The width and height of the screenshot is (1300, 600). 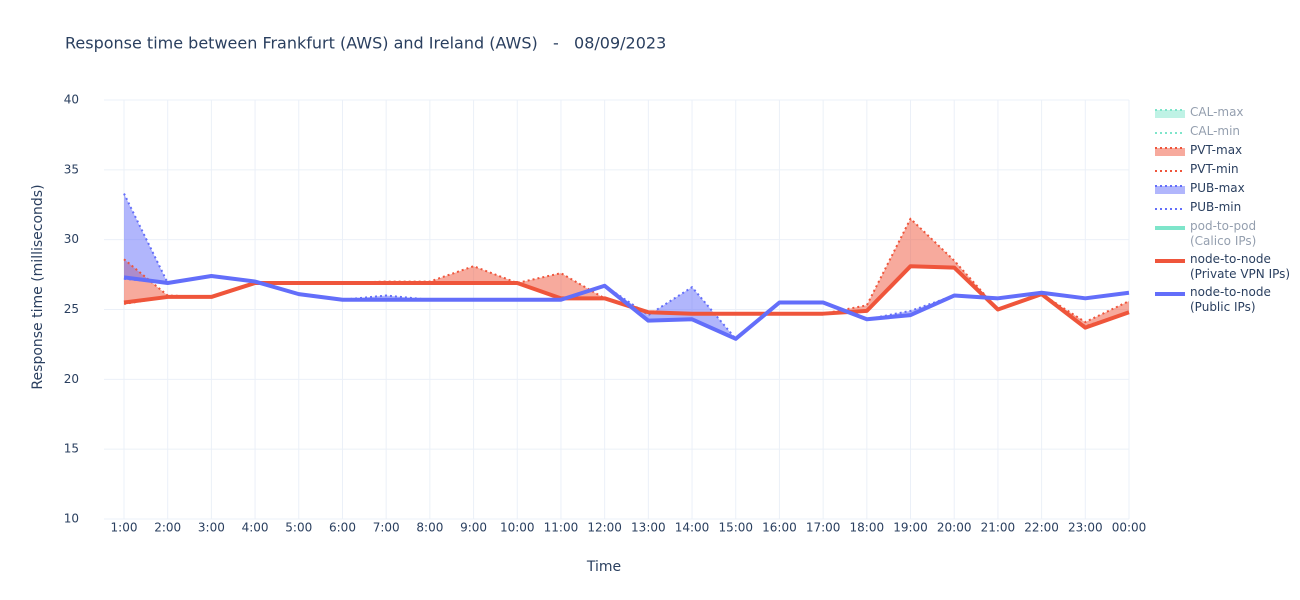 What do you see at coordinates (1215, 131) in the screenshot?
I see `legend-label: CAL-min` at bounding box center [1215, 131].